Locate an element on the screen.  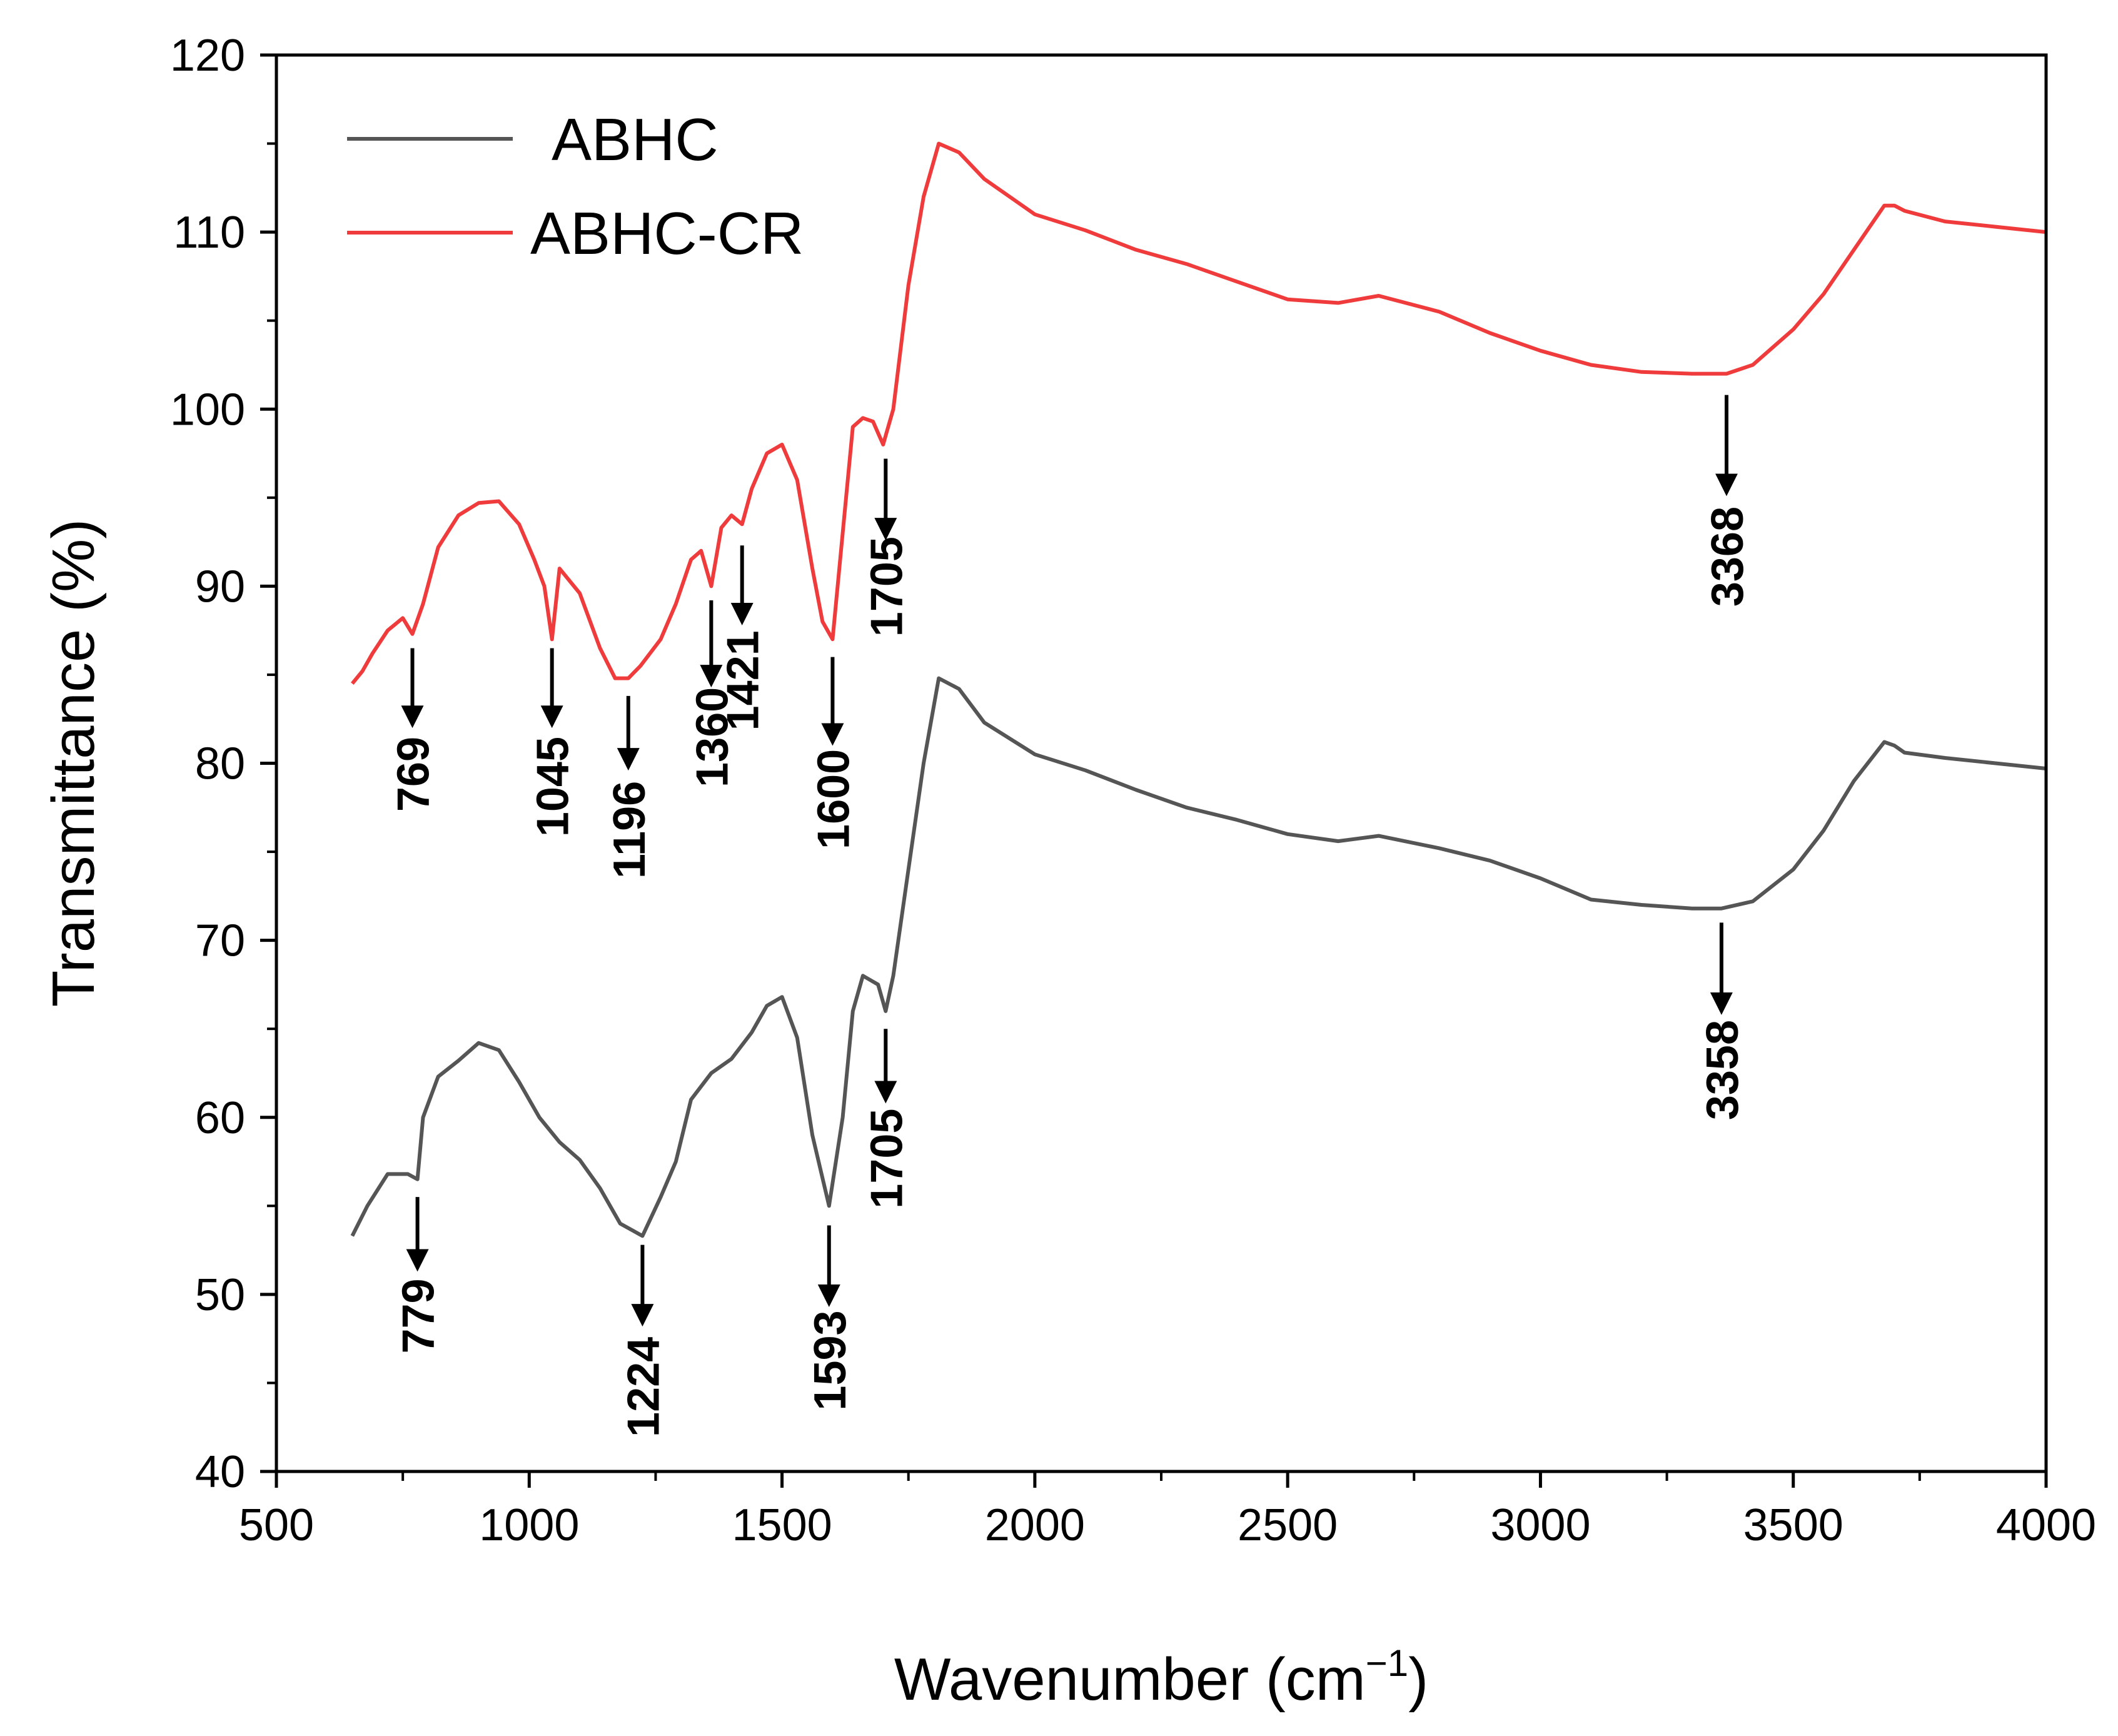
peak-label: 3368 is located at coordinates (1728, 557).